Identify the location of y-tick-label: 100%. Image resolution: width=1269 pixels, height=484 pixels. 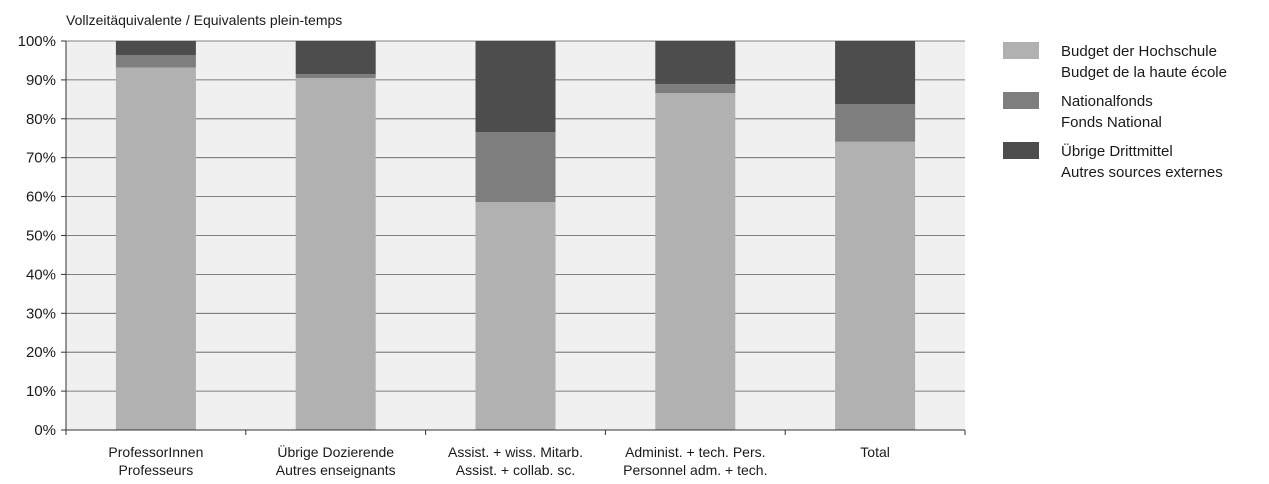
(37, 41).